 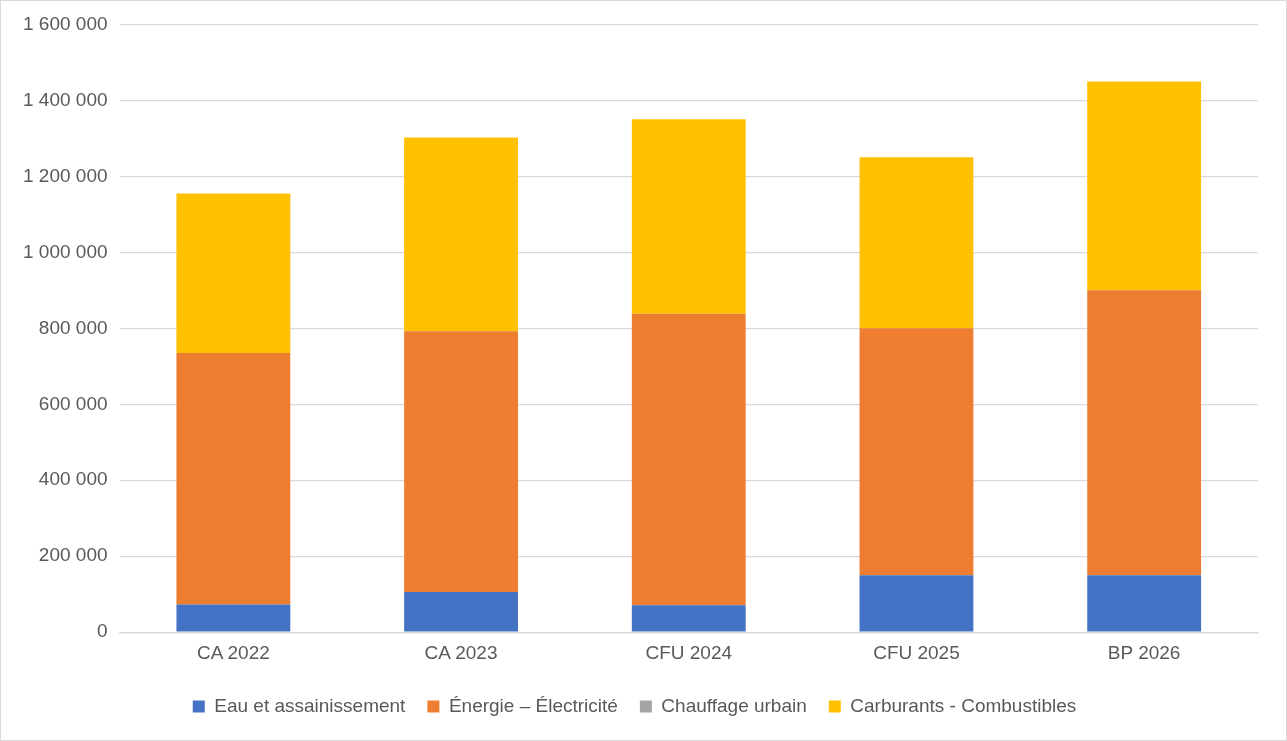 What do you see at coordinates (102, 631) in the screenshot?
I see `y-tick-label: 0` at bounding box center [102, 631].